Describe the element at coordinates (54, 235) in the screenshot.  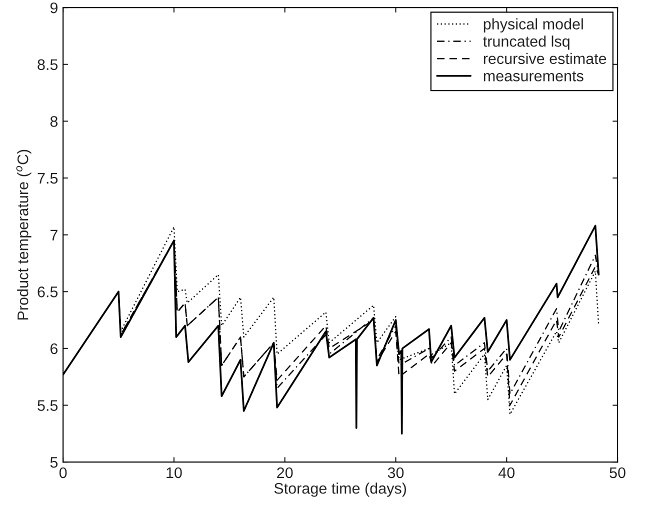
I see `y-tick-label: 7` at that location.